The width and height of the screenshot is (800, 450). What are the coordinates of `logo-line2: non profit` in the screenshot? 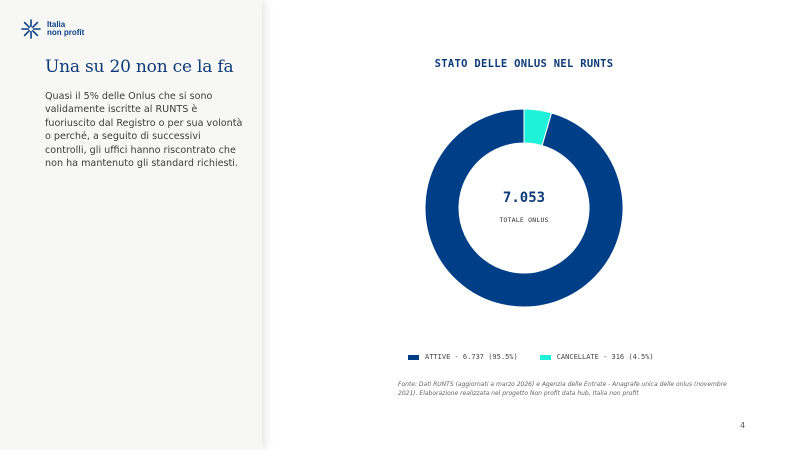 It's located at (66, 32).